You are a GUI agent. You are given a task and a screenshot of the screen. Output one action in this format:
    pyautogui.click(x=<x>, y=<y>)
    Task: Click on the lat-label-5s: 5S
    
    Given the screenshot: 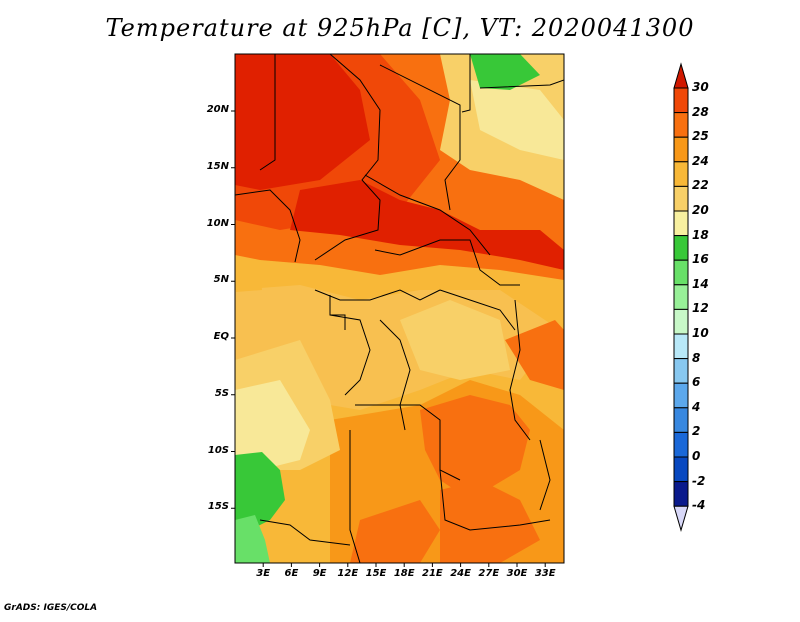 What is the action you would take?
    pyautogui.click(x=221, y=393)
    